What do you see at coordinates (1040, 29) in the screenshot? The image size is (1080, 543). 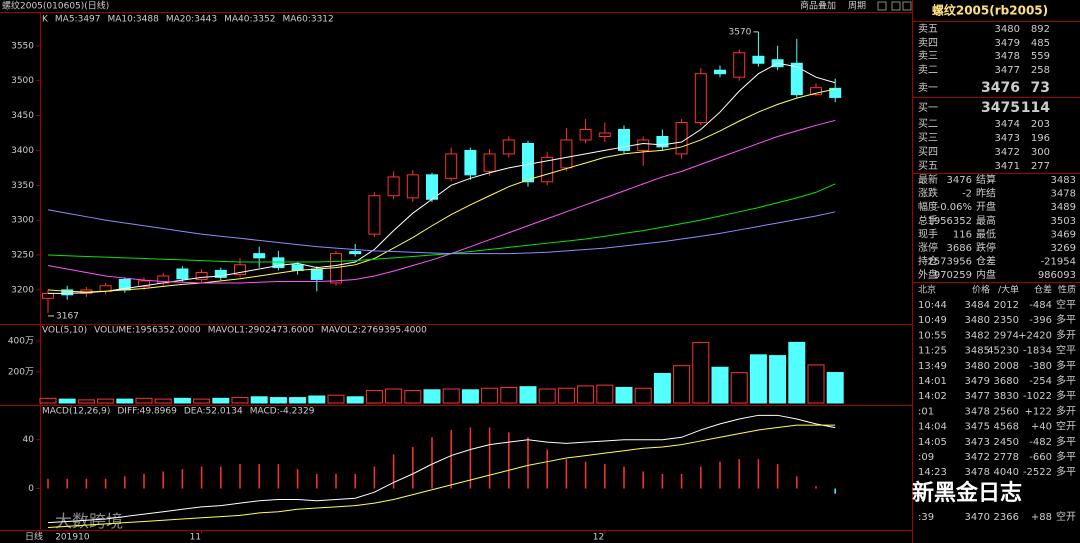 I see `book-volume: 892` at bounding box center [1040, 29].